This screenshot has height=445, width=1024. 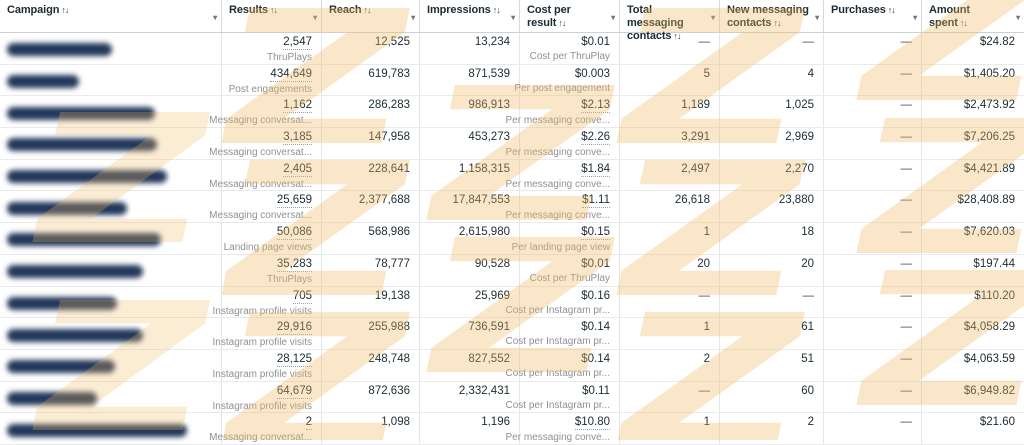 What do you see at coordinates (489, 73) in the screenshot?
I see `impressions-value: 871,539` at bounding box center [489, 73].